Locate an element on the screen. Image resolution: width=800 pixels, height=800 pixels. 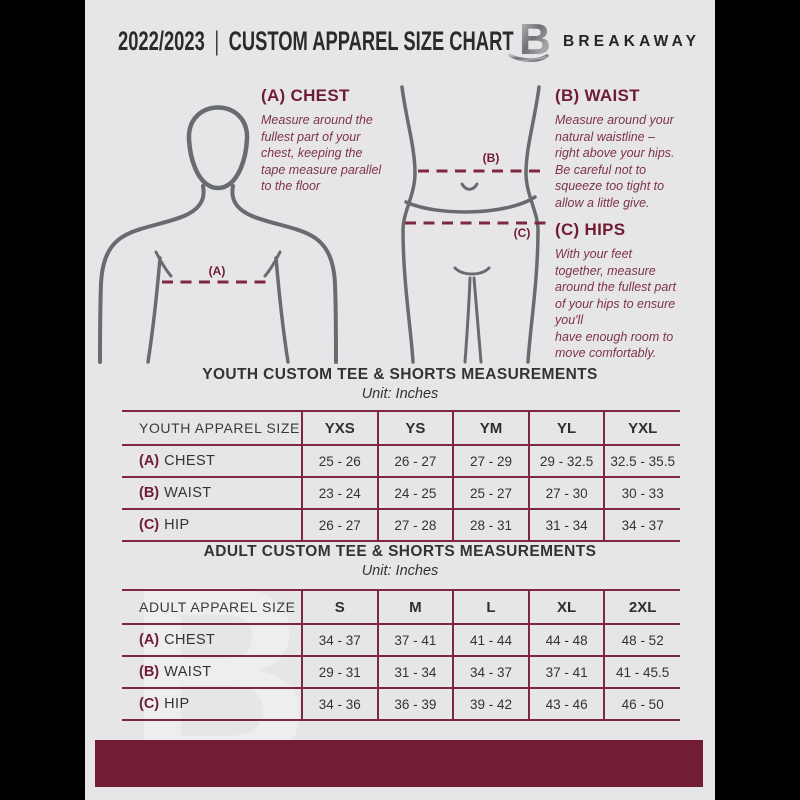
size-label-header: ADULT APPAREL SIZE is located at coordinates (217, 607).